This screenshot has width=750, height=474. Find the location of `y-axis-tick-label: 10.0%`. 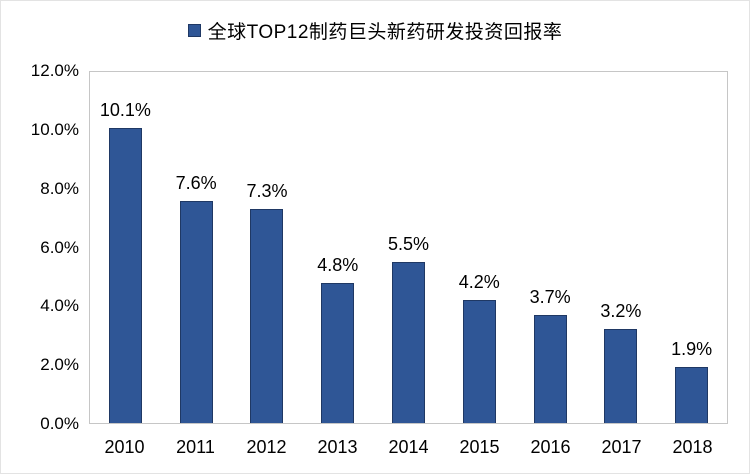

y-axis-tick-label: 10.0% is located at coordinates (54, 129).